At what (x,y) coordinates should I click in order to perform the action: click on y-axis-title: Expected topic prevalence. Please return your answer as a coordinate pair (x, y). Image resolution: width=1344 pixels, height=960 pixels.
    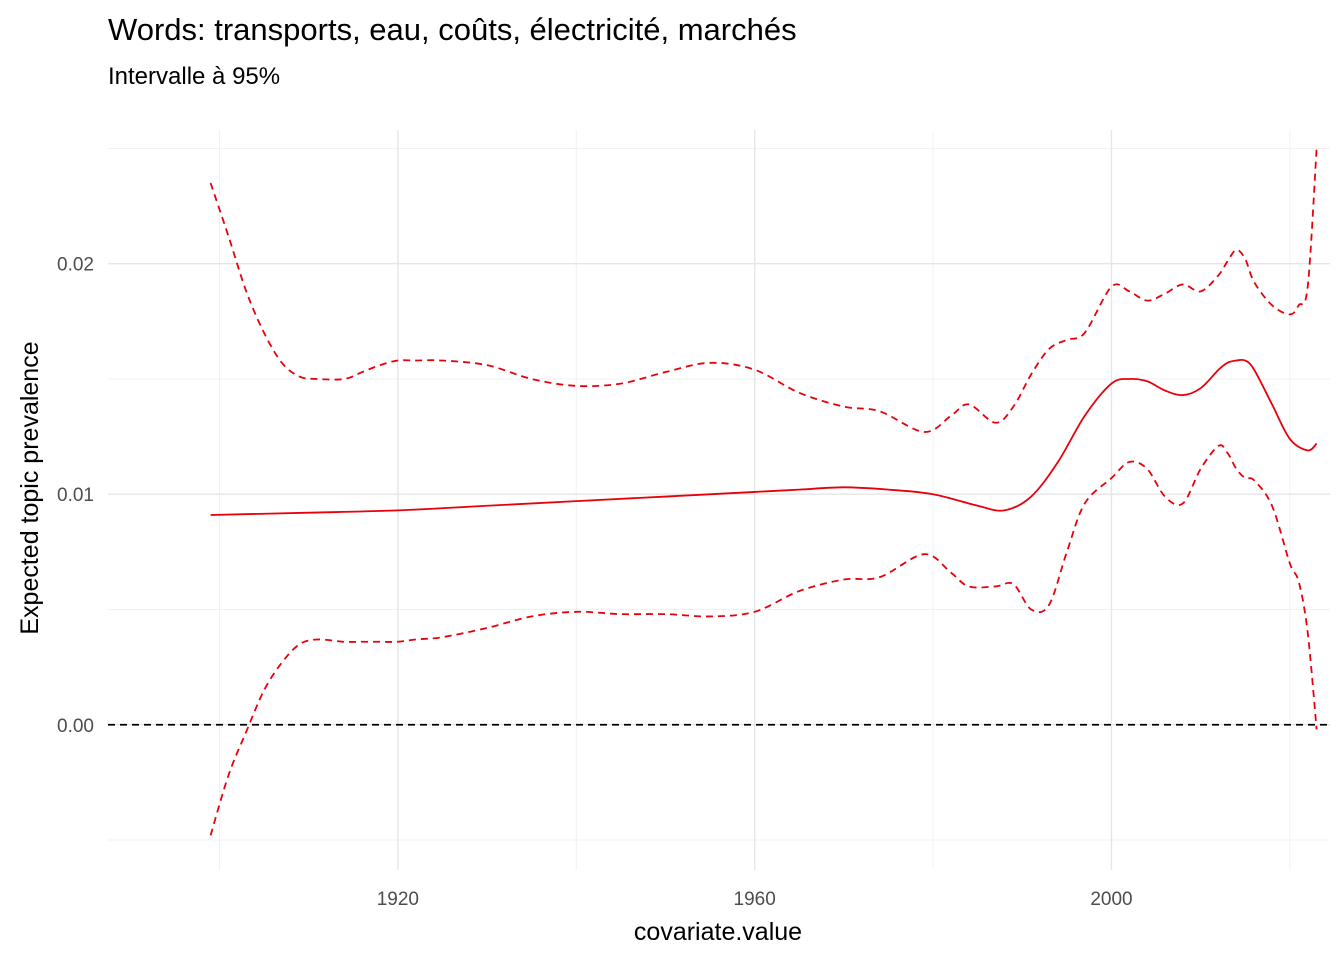
    Looking at the image, I should click on (30, 487).